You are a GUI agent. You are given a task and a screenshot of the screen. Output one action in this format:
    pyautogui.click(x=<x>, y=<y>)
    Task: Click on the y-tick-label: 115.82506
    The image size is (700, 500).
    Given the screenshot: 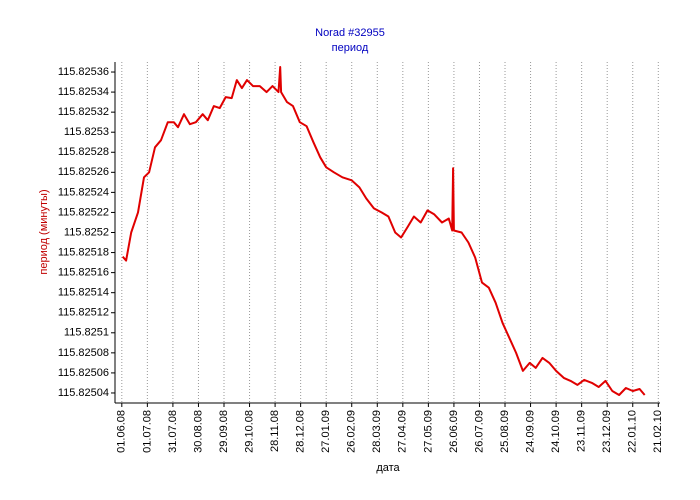 What is the action you would take?
    pyautogui.click(x=83, y=373)
    